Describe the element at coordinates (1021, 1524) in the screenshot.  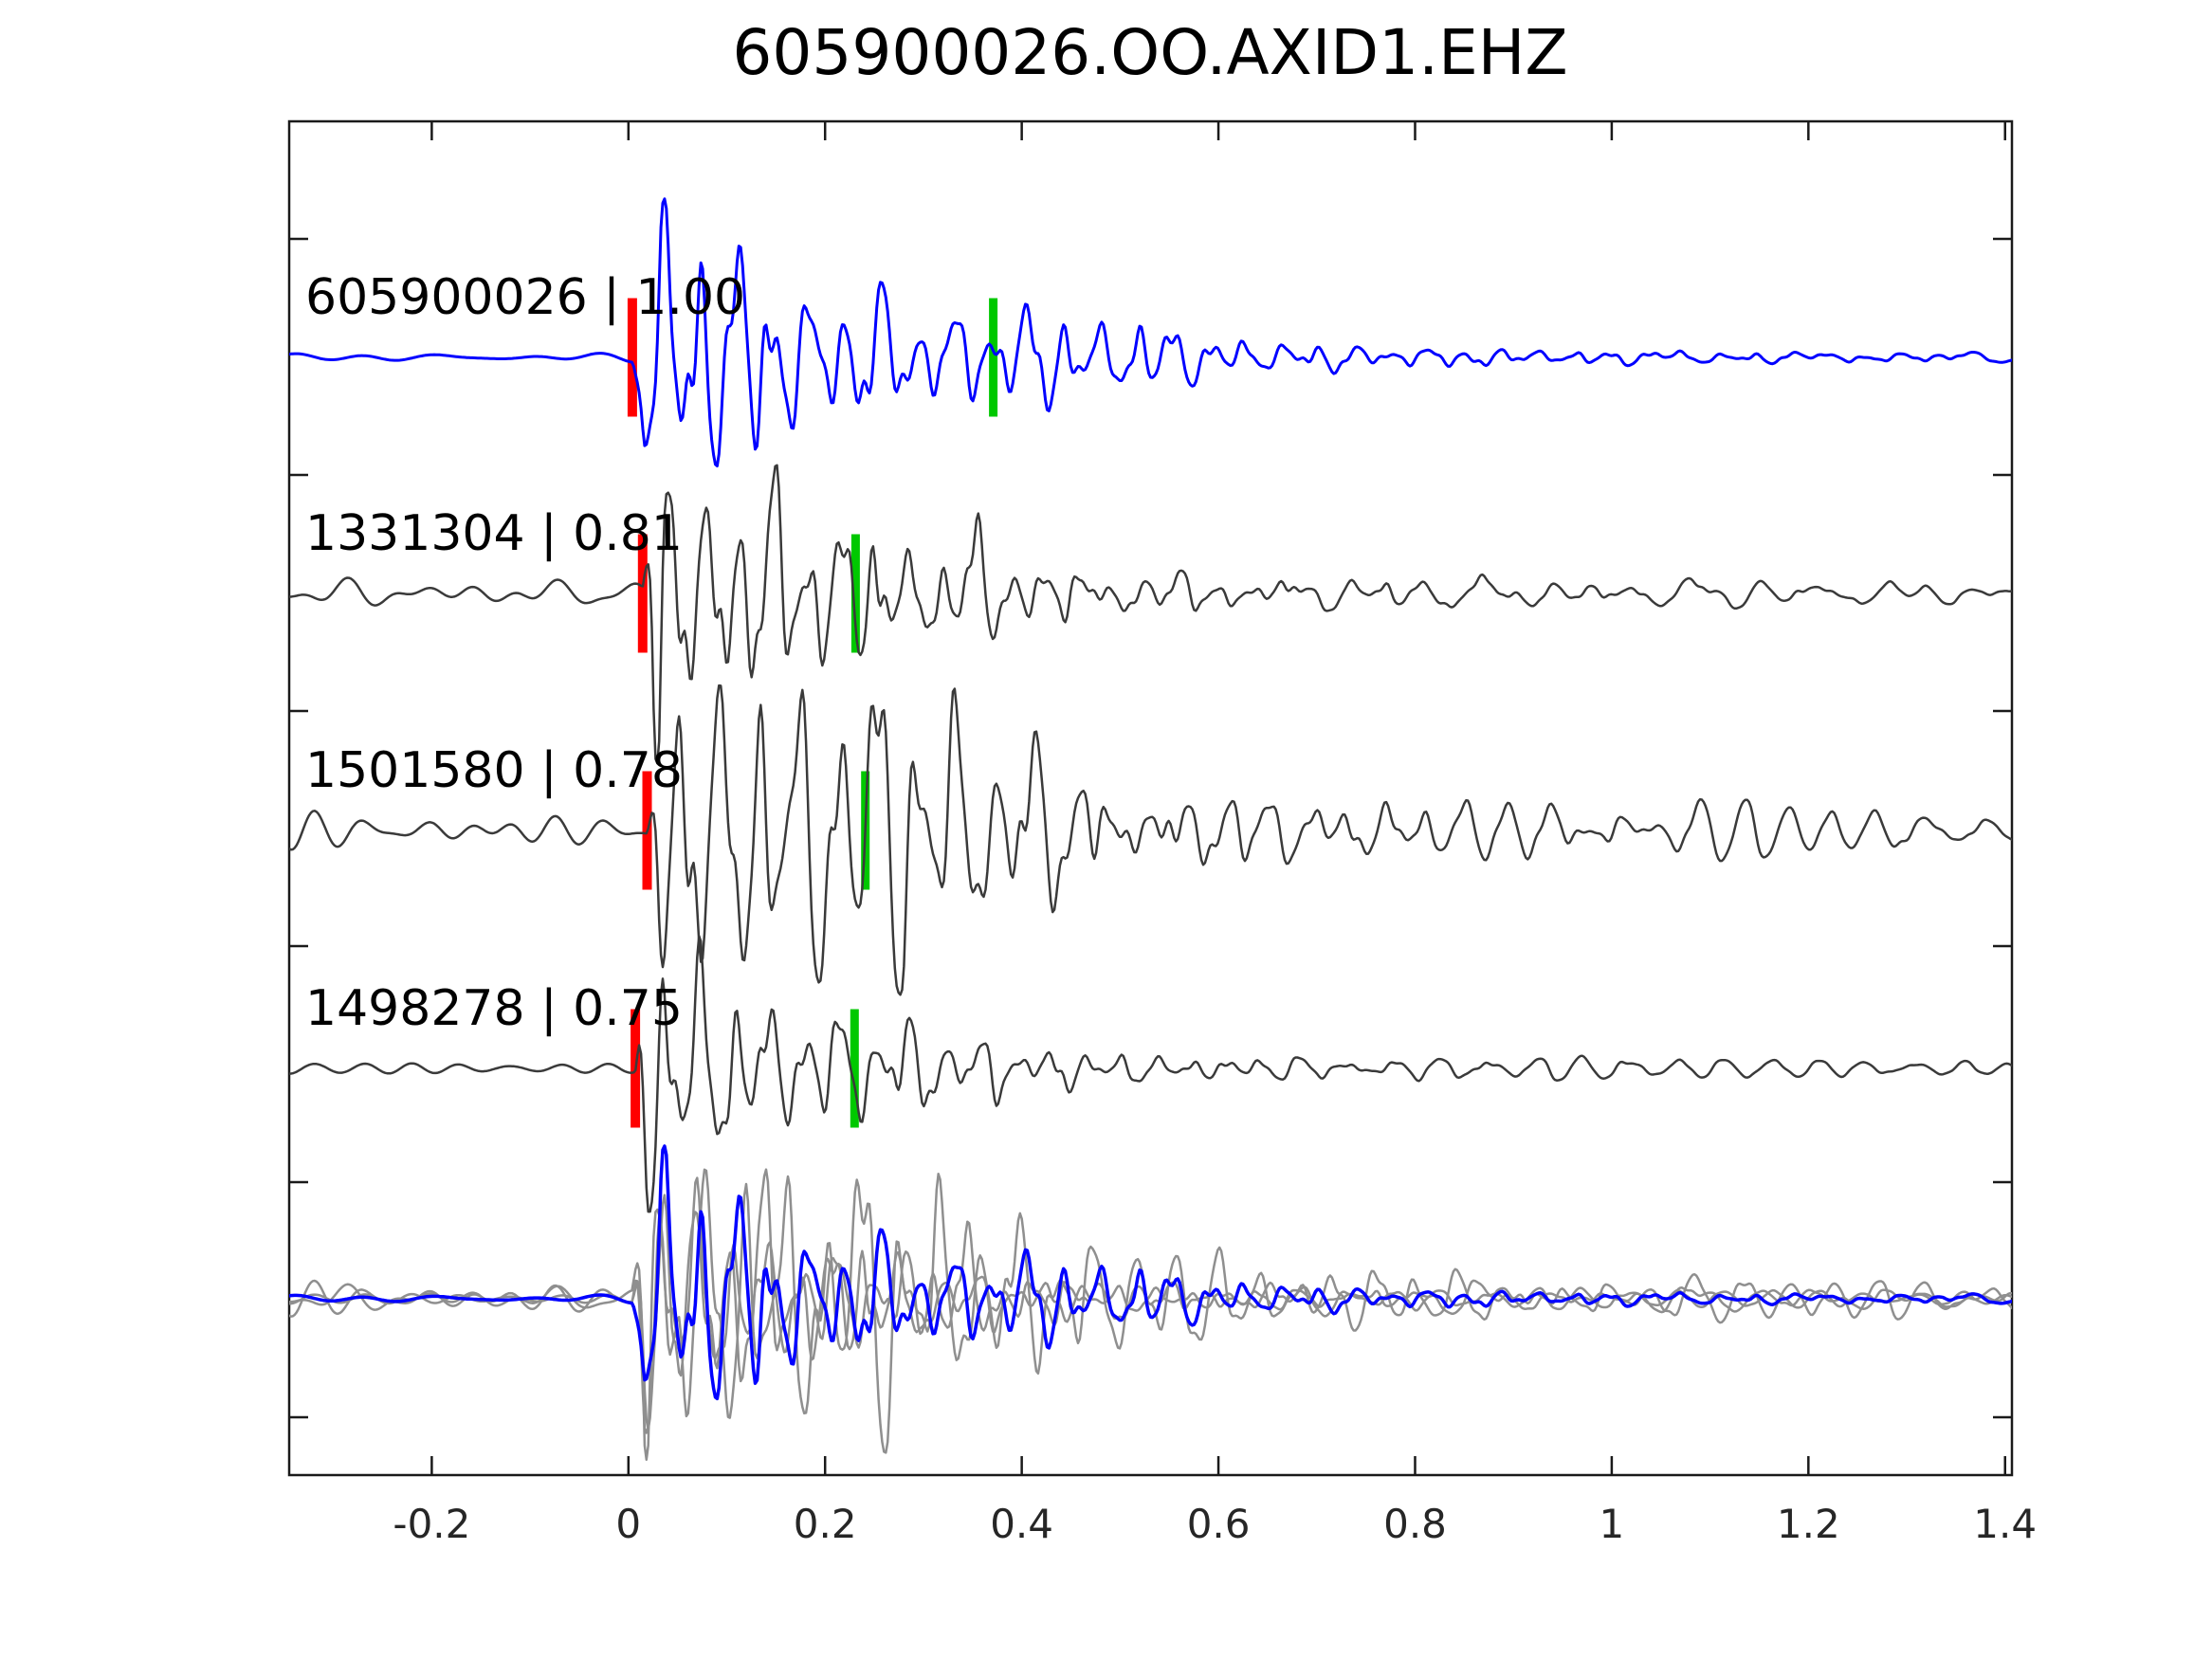
I see `x-tick-label: 0.4` at that location.